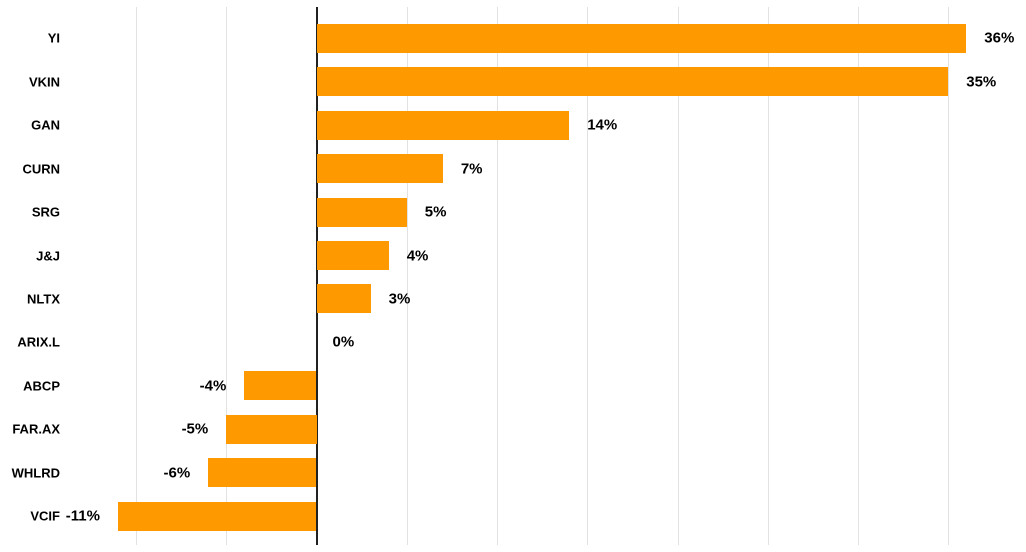  I want to click on value-label: -11%, so click(82, 516).